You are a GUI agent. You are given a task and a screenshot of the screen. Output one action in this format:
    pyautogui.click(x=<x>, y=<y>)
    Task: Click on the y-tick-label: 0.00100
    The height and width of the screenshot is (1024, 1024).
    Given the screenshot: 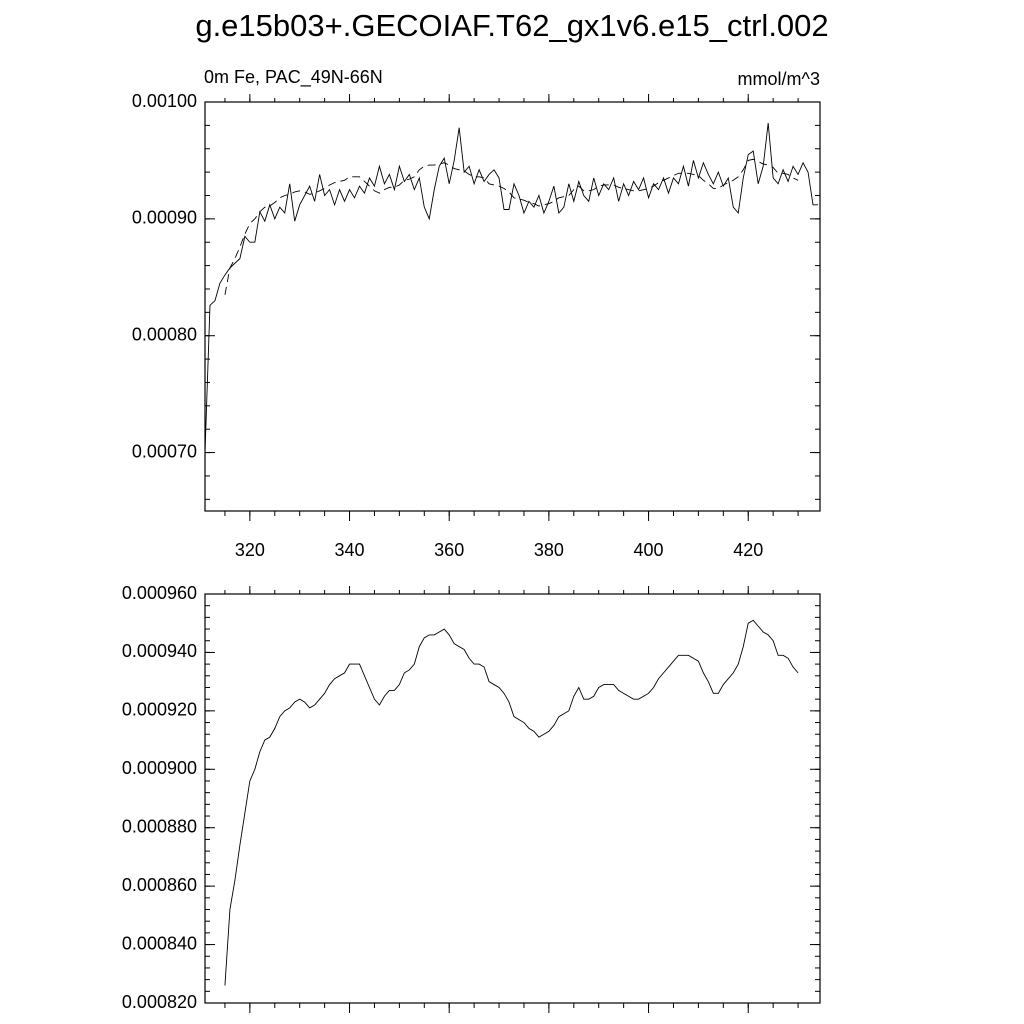 What is the action you would take?
    pyautogui.click(x=164, y=101)
    